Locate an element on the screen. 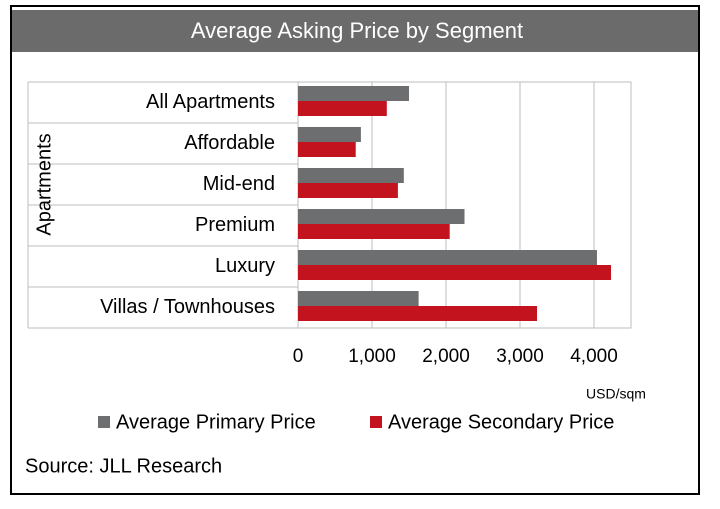 The height and width of the screenshot is (509, 720). legend-label: Average Secondary Price is located at coordinates (501, 422).